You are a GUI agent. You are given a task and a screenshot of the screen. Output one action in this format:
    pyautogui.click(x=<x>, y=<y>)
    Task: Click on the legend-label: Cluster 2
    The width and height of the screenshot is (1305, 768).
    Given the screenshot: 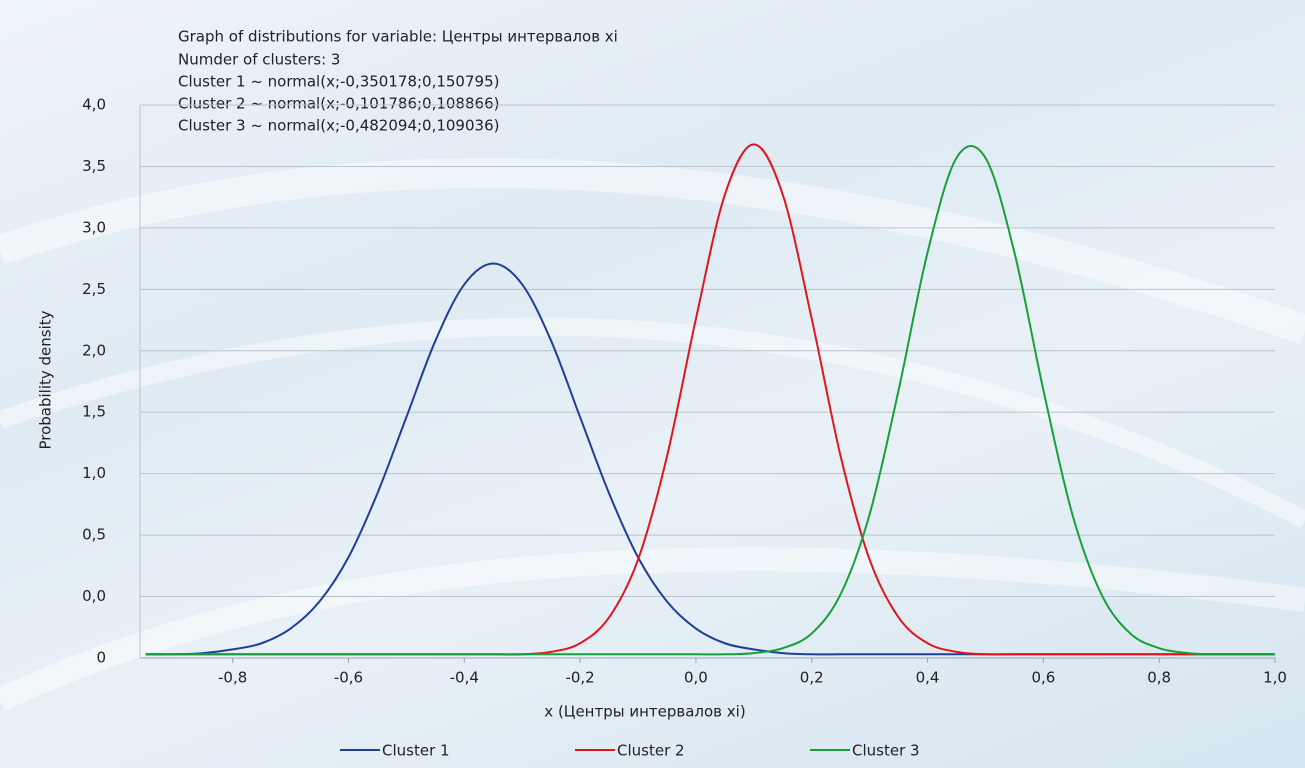 What is the action you would take?
    pyautogui.click(x=651, y=751)
    